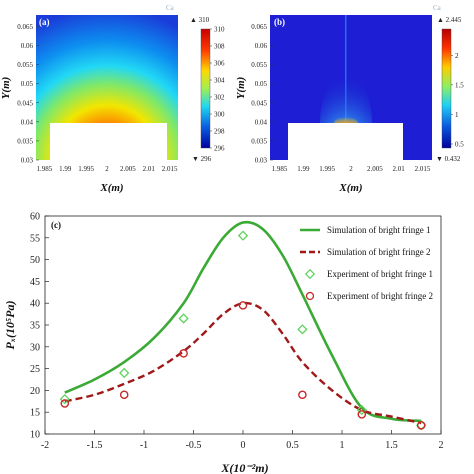  What do you see at coordinates (35, 413) in the screenshot?
I see `y-tick-label: 15` at bounding box center [35, 413].